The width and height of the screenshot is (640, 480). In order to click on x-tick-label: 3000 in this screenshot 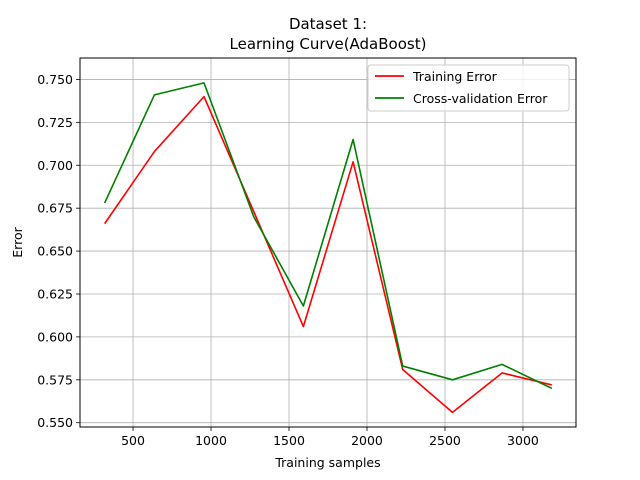, I will do `click(523, 440)`.